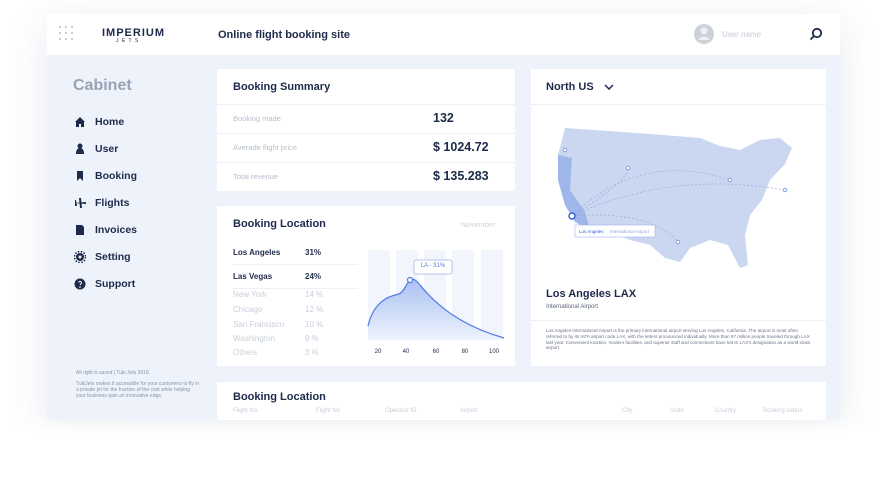  Describe the element at coordinates (113, 373) in the screenshot. I see `copyright: All right is saved | Tuki Jets 2018.` at that location.